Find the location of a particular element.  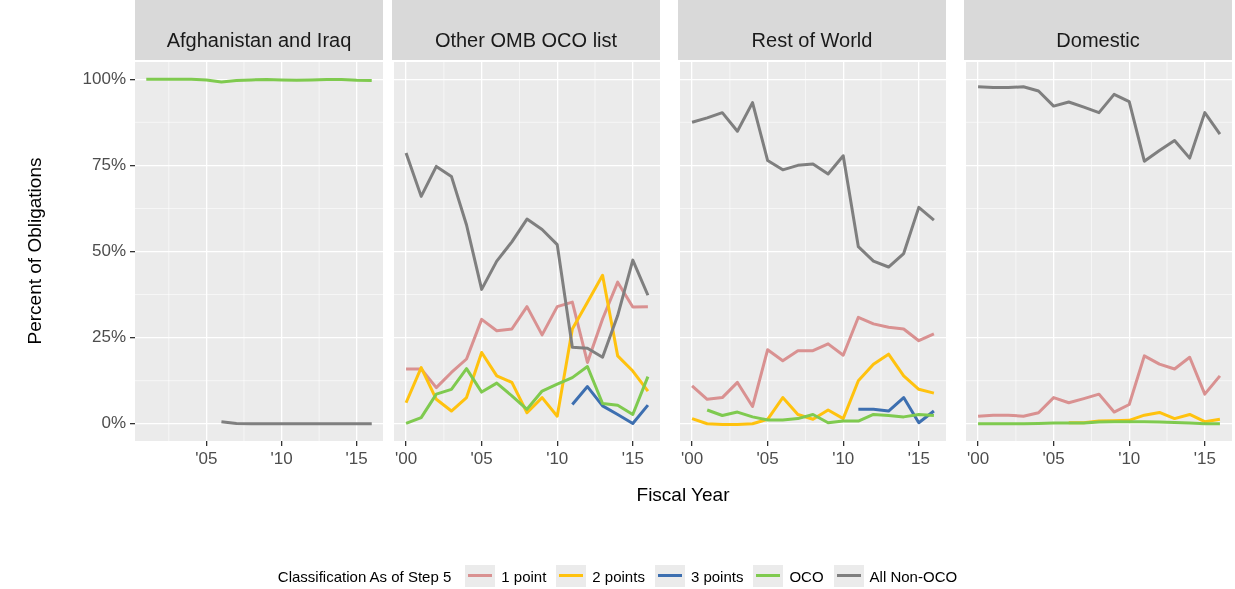

y-tick-label: 100% is located at coordinates (104, 78).